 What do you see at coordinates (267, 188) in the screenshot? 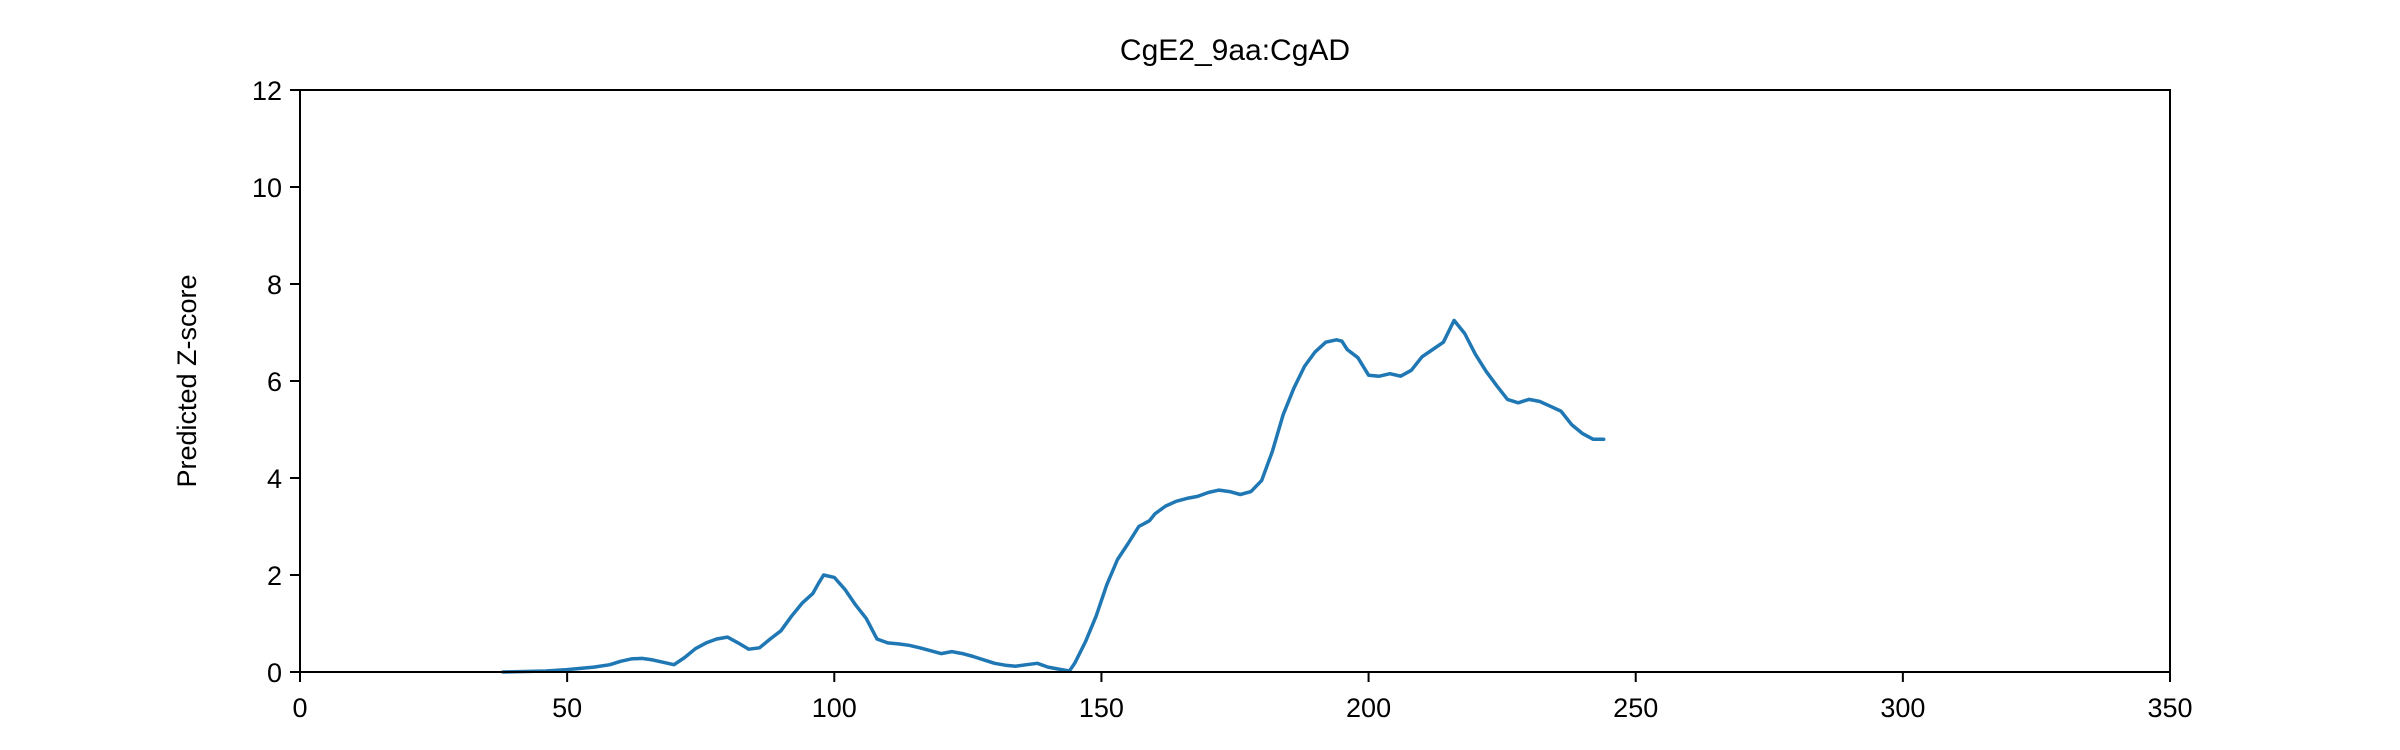
I see `y-tick-label: 10` at bounding box center [267, 188].